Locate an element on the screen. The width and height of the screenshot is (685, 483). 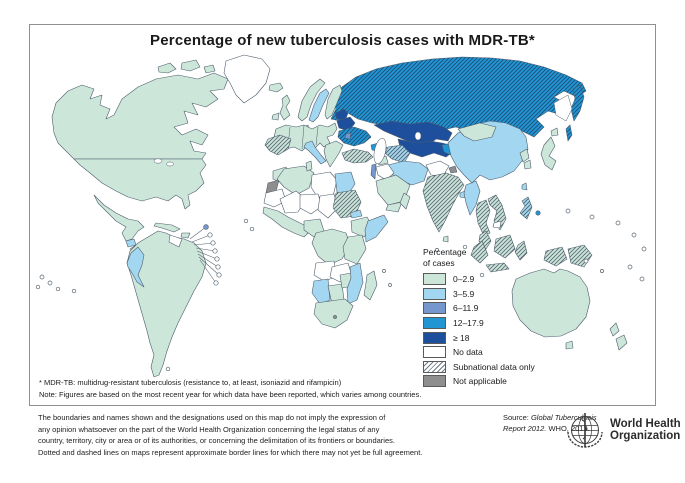
continent-oceania is located at coordinates (569, 309).